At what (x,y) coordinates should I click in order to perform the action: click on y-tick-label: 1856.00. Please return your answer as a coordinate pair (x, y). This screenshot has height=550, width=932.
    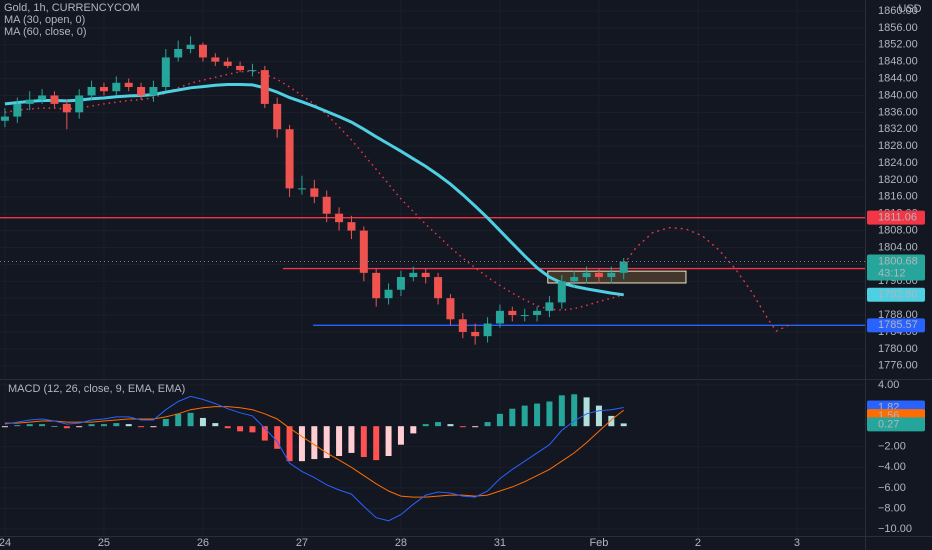
    Looking at the image, I should click on (898, 28).